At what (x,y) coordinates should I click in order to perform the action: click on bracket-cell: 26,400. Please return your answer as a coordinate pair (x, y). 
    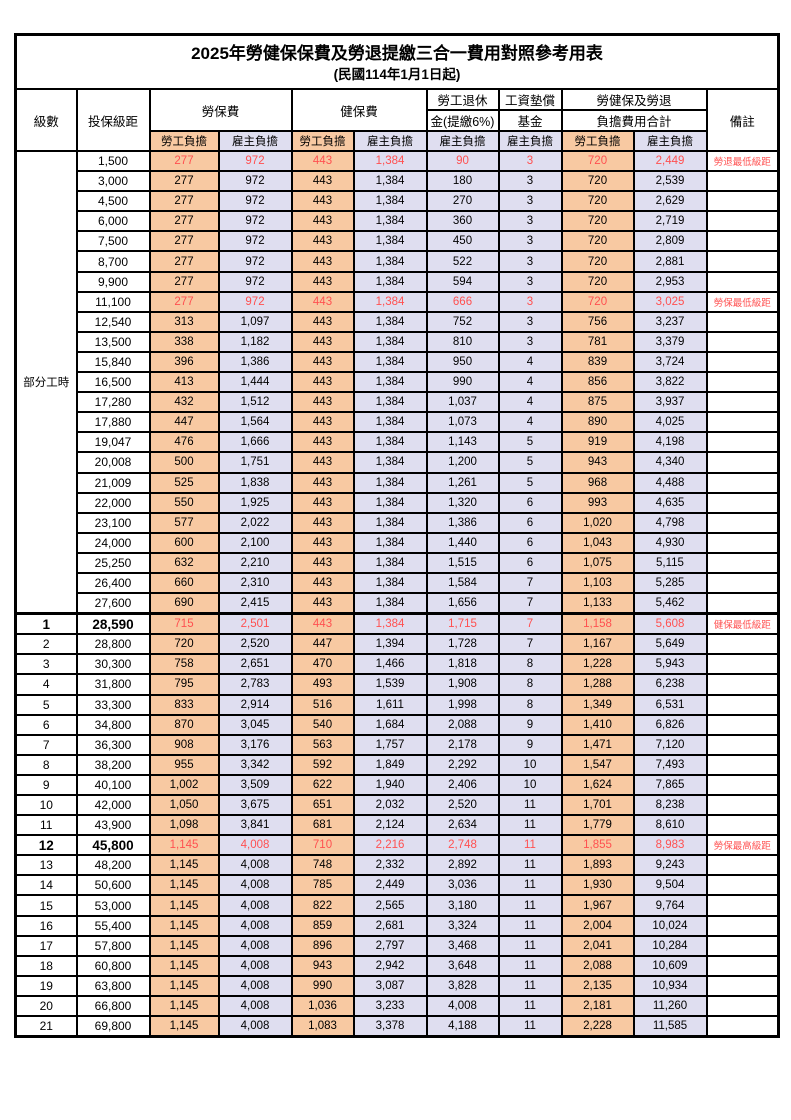
    Looking at the image, I should click on (113, 583).